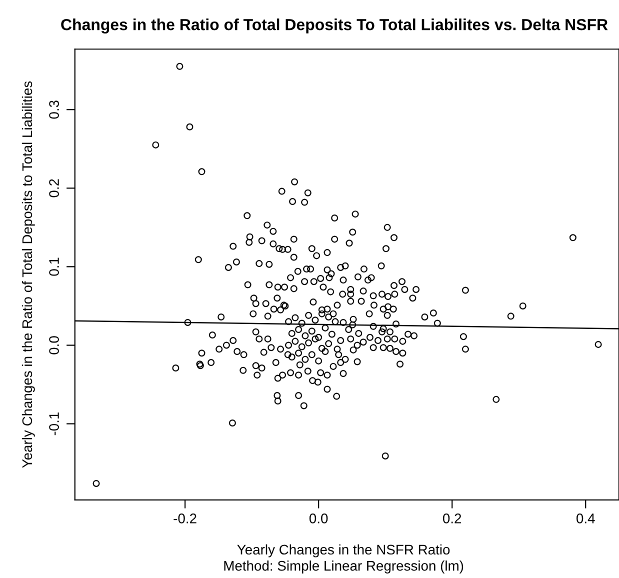 The width and height of the screenshot is (619, 578). Describe the element at coordinates (452, 519) in the screenshot. I see `x-tick-label: 0.2` at that location.